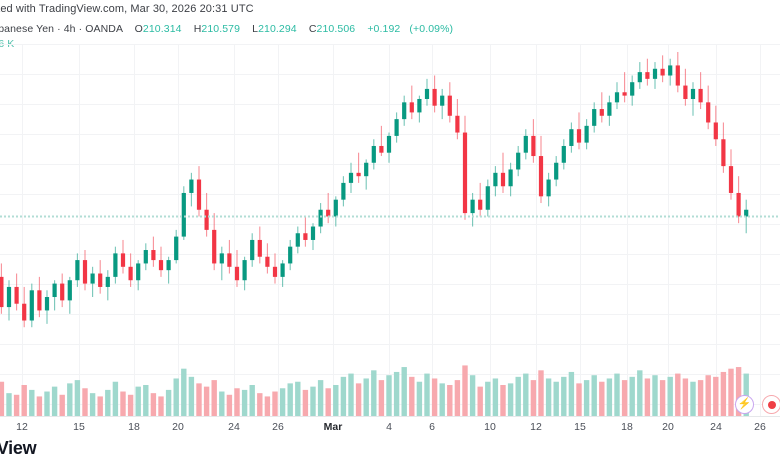  What do you see at coordinates (138, 29) in the screenshot?
I see `open-label: O` at bounding box center [138, 29].